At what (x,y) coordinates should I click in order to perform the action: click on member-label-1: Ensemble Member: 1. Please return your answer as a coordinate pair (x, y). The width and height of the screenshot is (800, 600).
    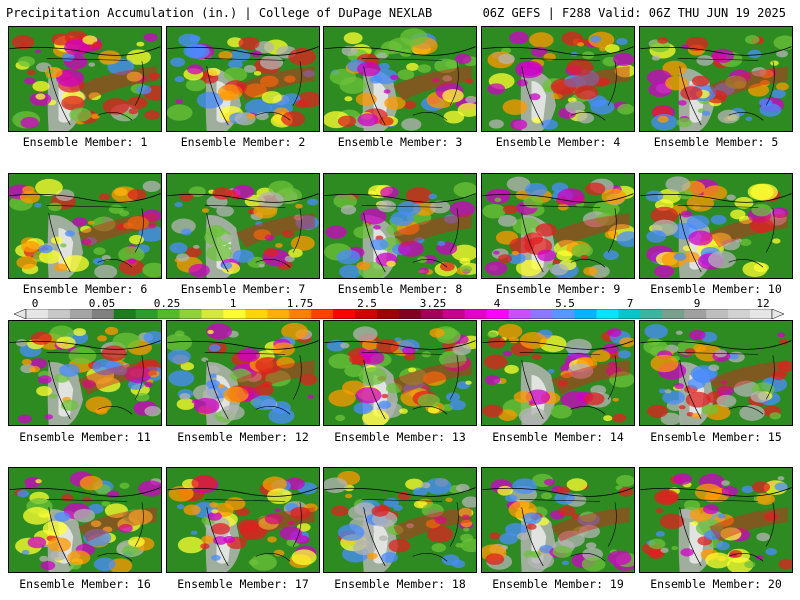
    Looking at the image, I should click on (85, 142).